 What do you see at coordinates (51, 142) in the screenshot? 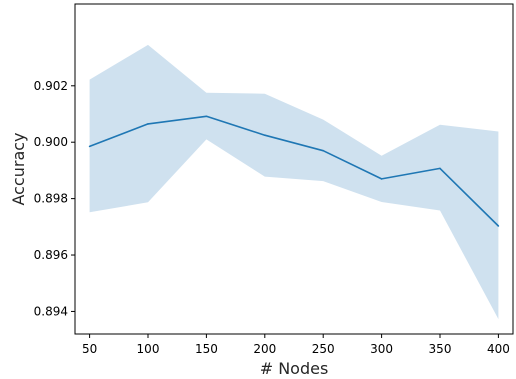
I see `y-tick-label: 0.900` at bounding box center [51, 142].